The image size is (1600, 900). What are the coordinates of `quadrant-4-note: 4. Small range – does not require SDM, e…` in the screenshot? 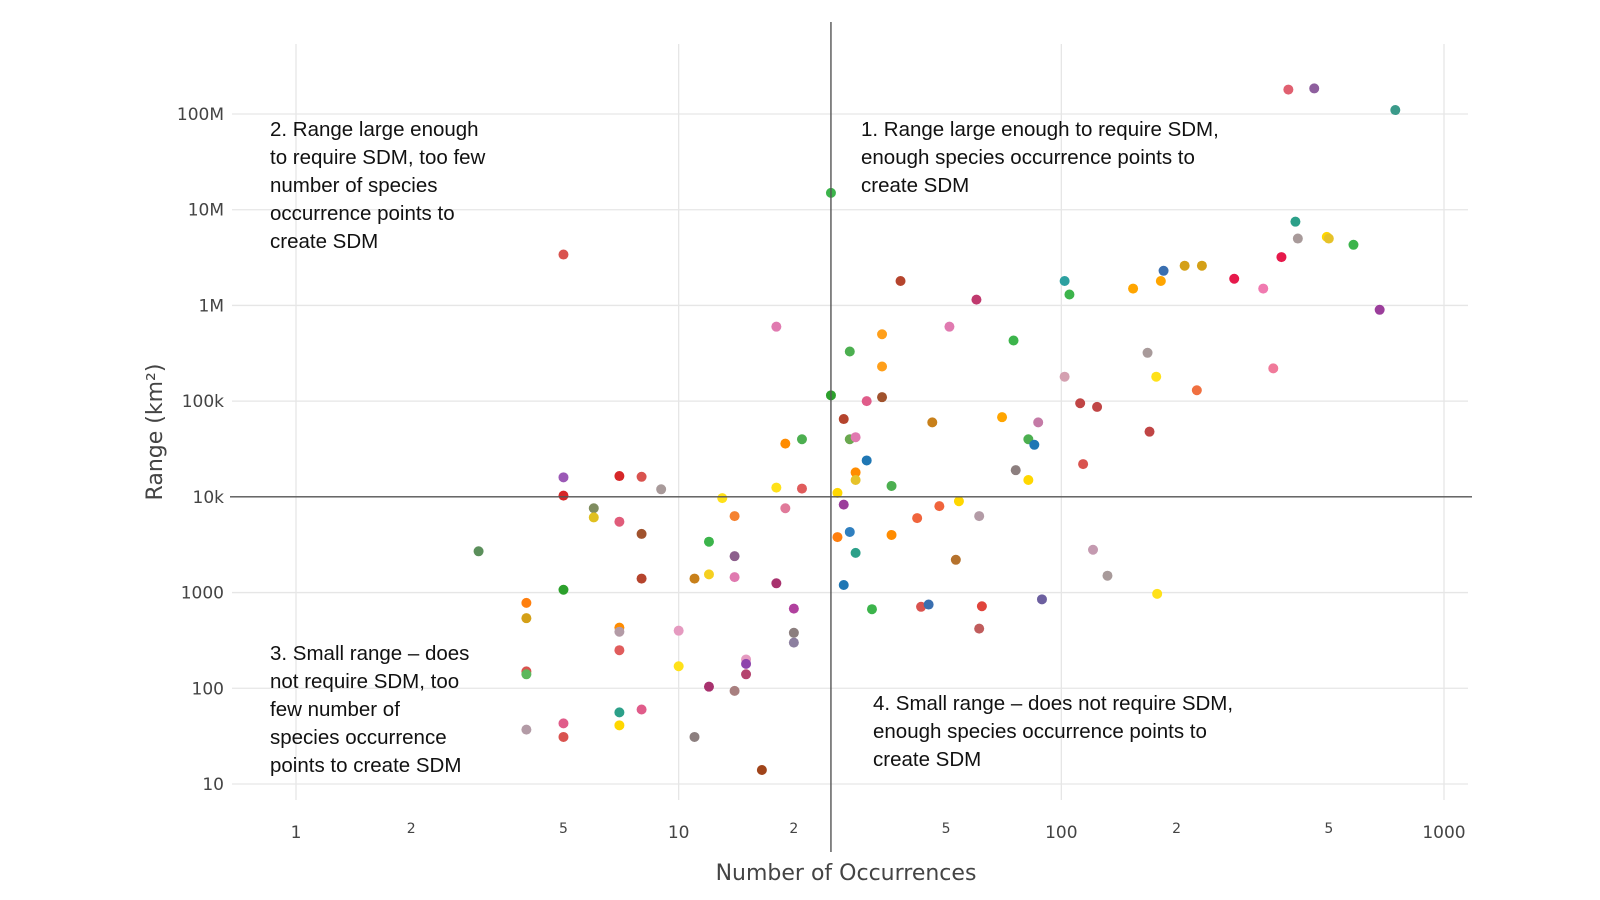 It's located at (1053, 731).